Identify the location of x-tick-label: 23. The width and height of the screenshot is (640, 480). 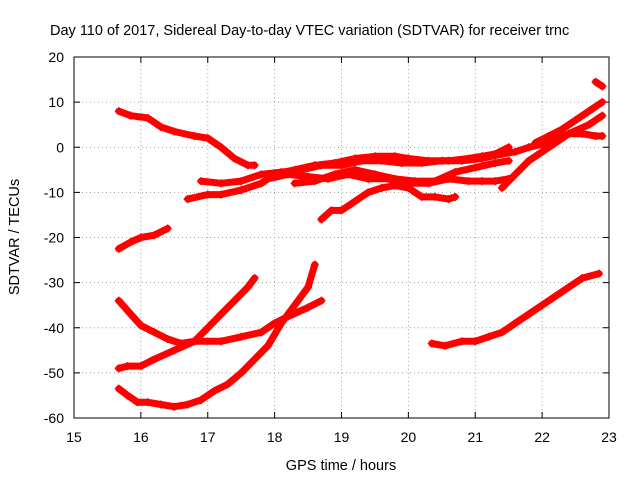
(609, 437).